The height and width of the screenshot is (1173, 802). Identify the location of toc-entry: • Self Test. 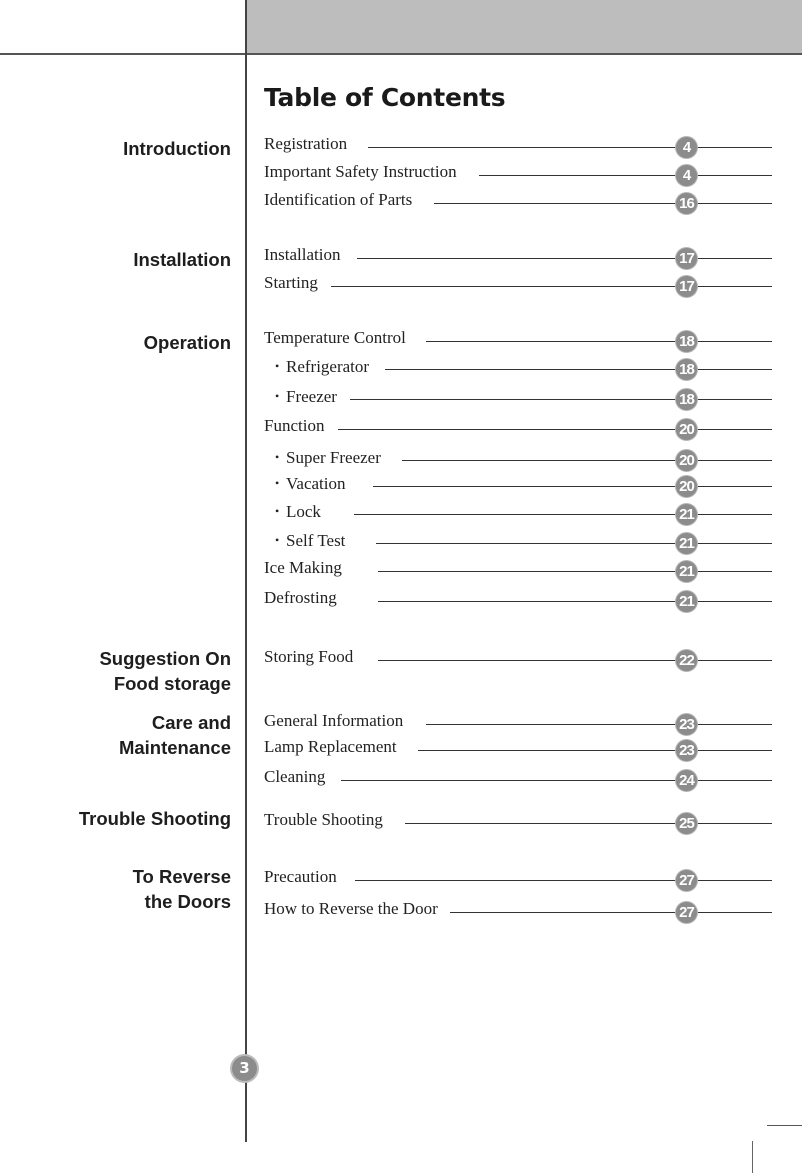
(310, 540).